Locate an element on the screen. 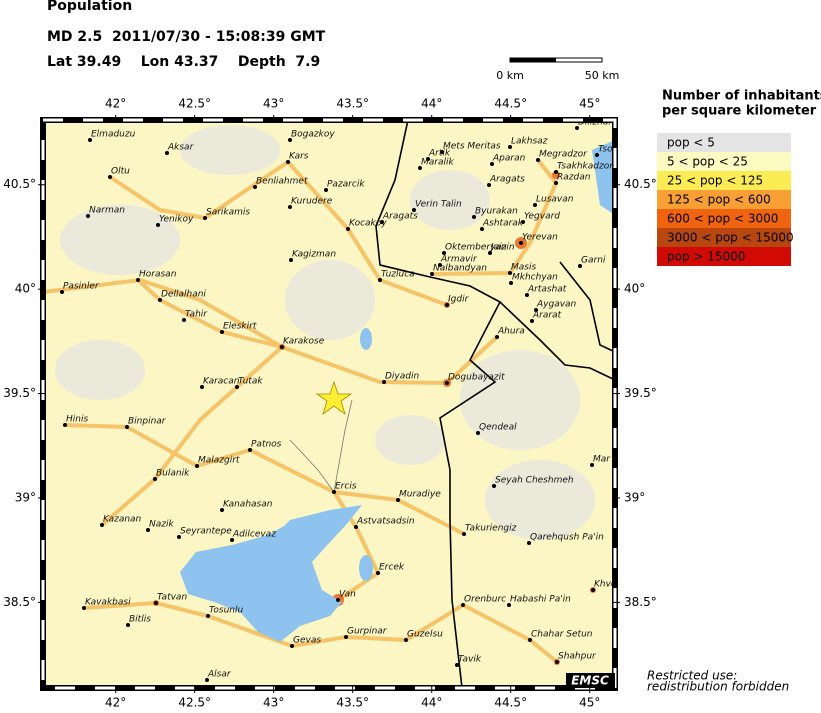  city-label: Tavik is located at coordinates (470, 660).